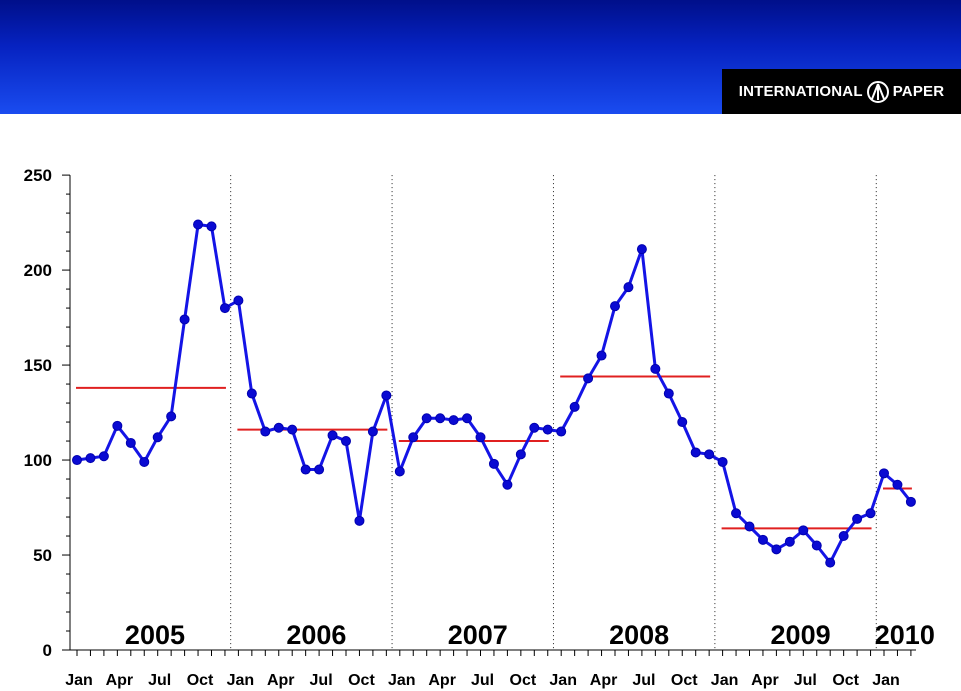 Image resolution: width=961 pixels, height=691 pixels. Describe the element at coordinates (918, 91) in the screenshot. I see `logo-text-right: PAPER` at that location.